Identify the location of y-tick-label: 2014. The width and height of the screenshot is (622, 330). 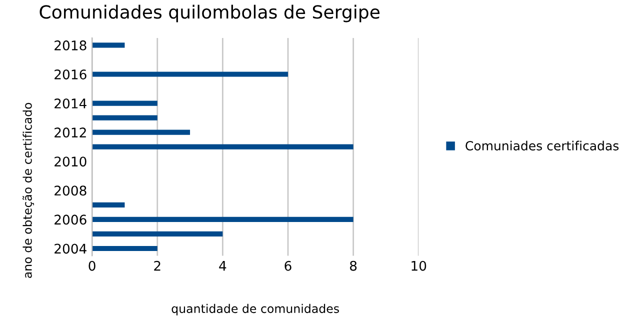
(70, 103).